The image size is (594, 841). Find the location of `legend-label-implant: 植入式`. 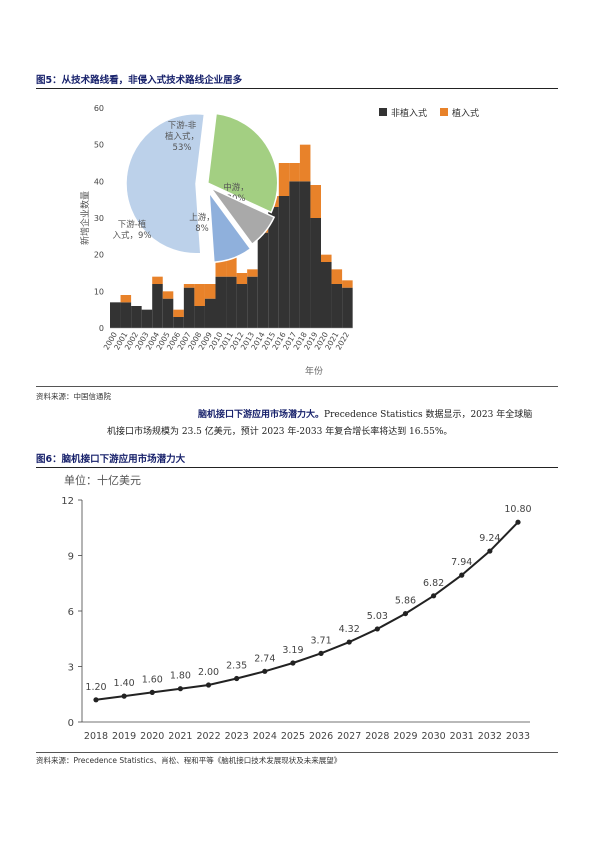

legend-label-implant: 植入式 is located at coordinates (465, 113).